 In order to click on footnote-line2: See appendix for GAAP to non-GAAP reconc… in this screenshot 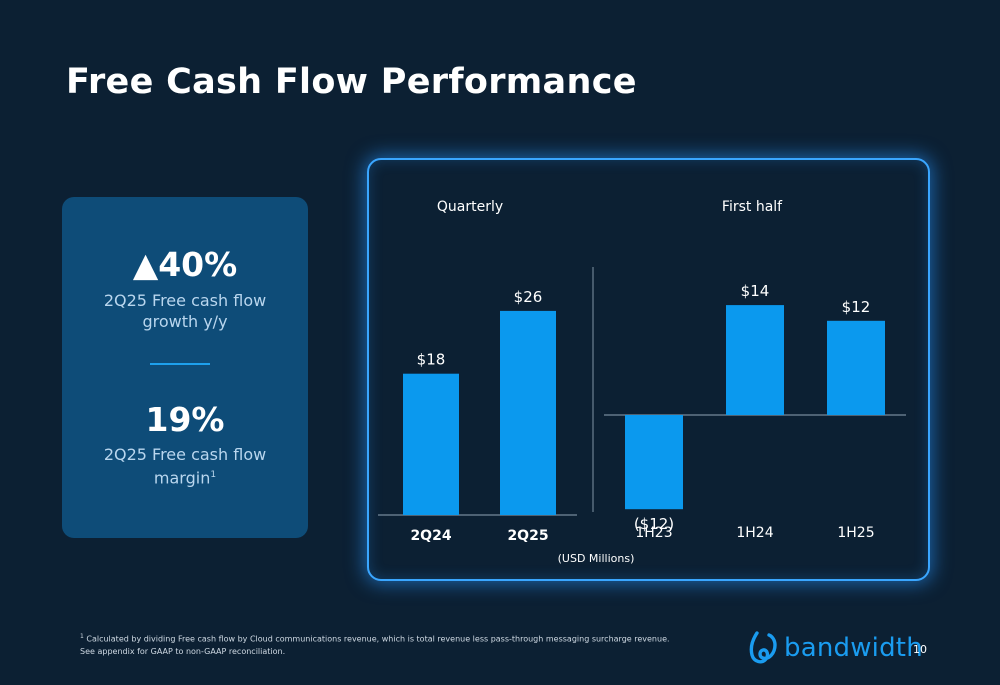, I will do `click(183, 651)`.